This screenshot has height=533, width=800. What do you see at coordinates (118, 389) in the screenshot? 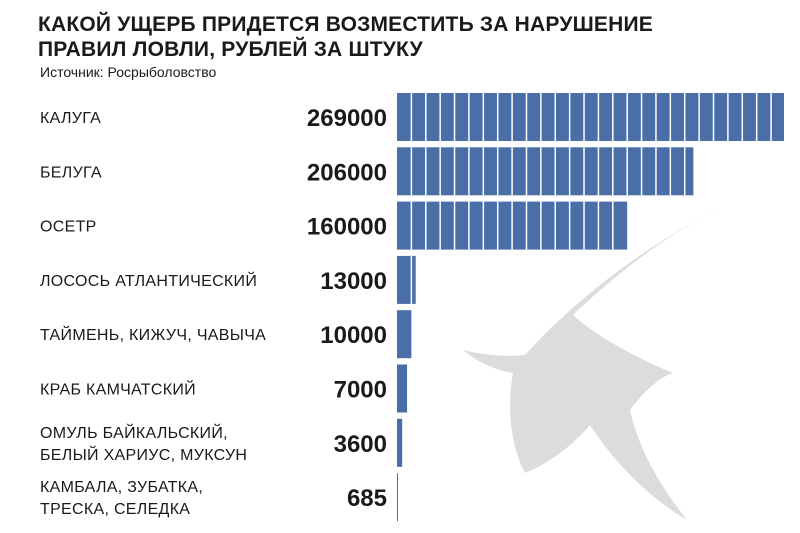
I see `category-label: КРАБ КАМЧАТСКИЙ` at bounding box center [118, 389].